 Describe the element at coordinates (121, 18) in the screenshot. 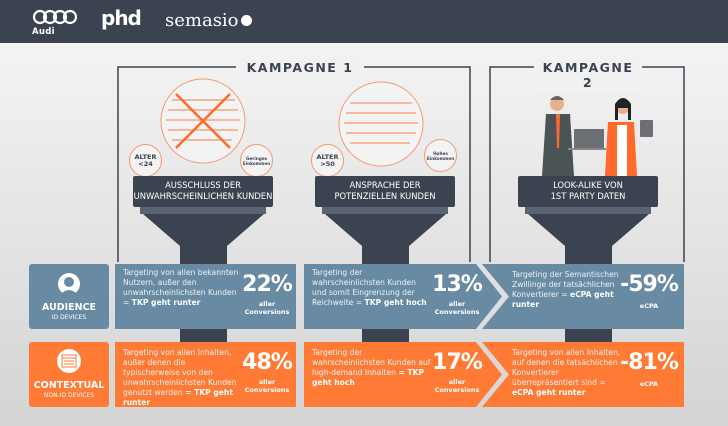

I see `phd-logo: phd` at that location.